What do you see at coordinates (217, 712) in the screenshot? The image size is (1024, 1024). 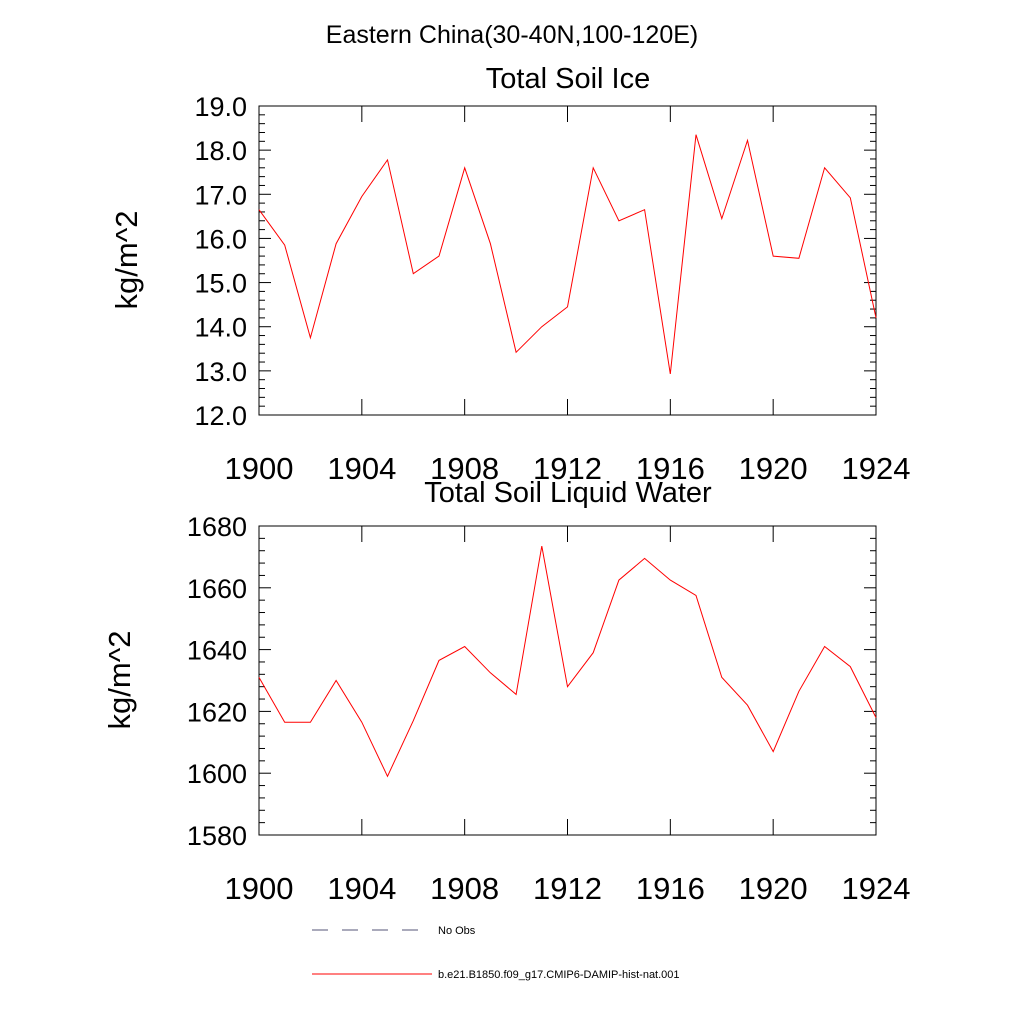 I see `y-tick-label: 1620` at bounding box center [217, 712].